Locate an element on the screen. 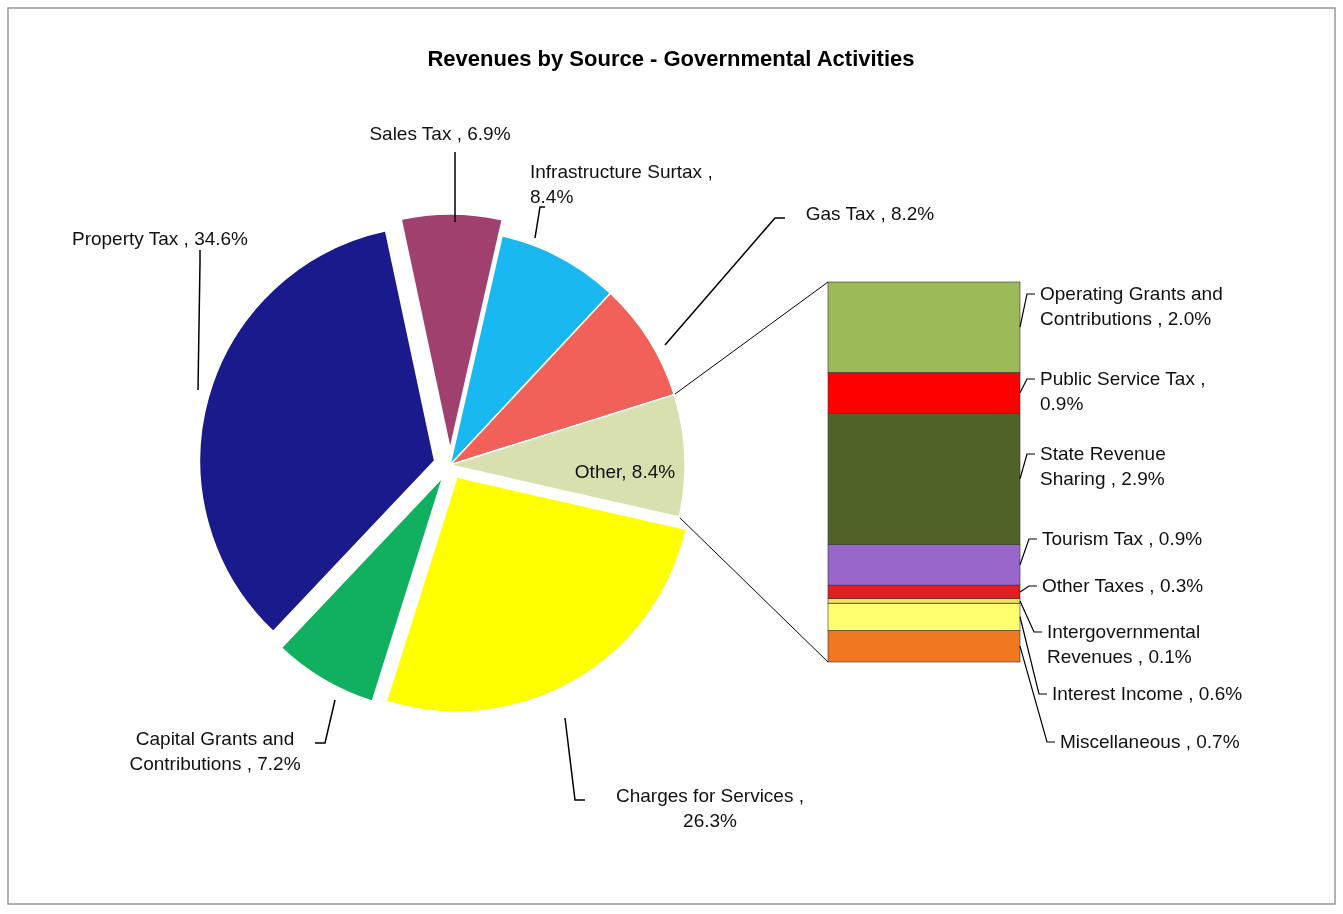 The height and width of the screenshot is (914, 1343). text: State Revenue Sharing , 2.9% is located at coordinates (1103, 466).